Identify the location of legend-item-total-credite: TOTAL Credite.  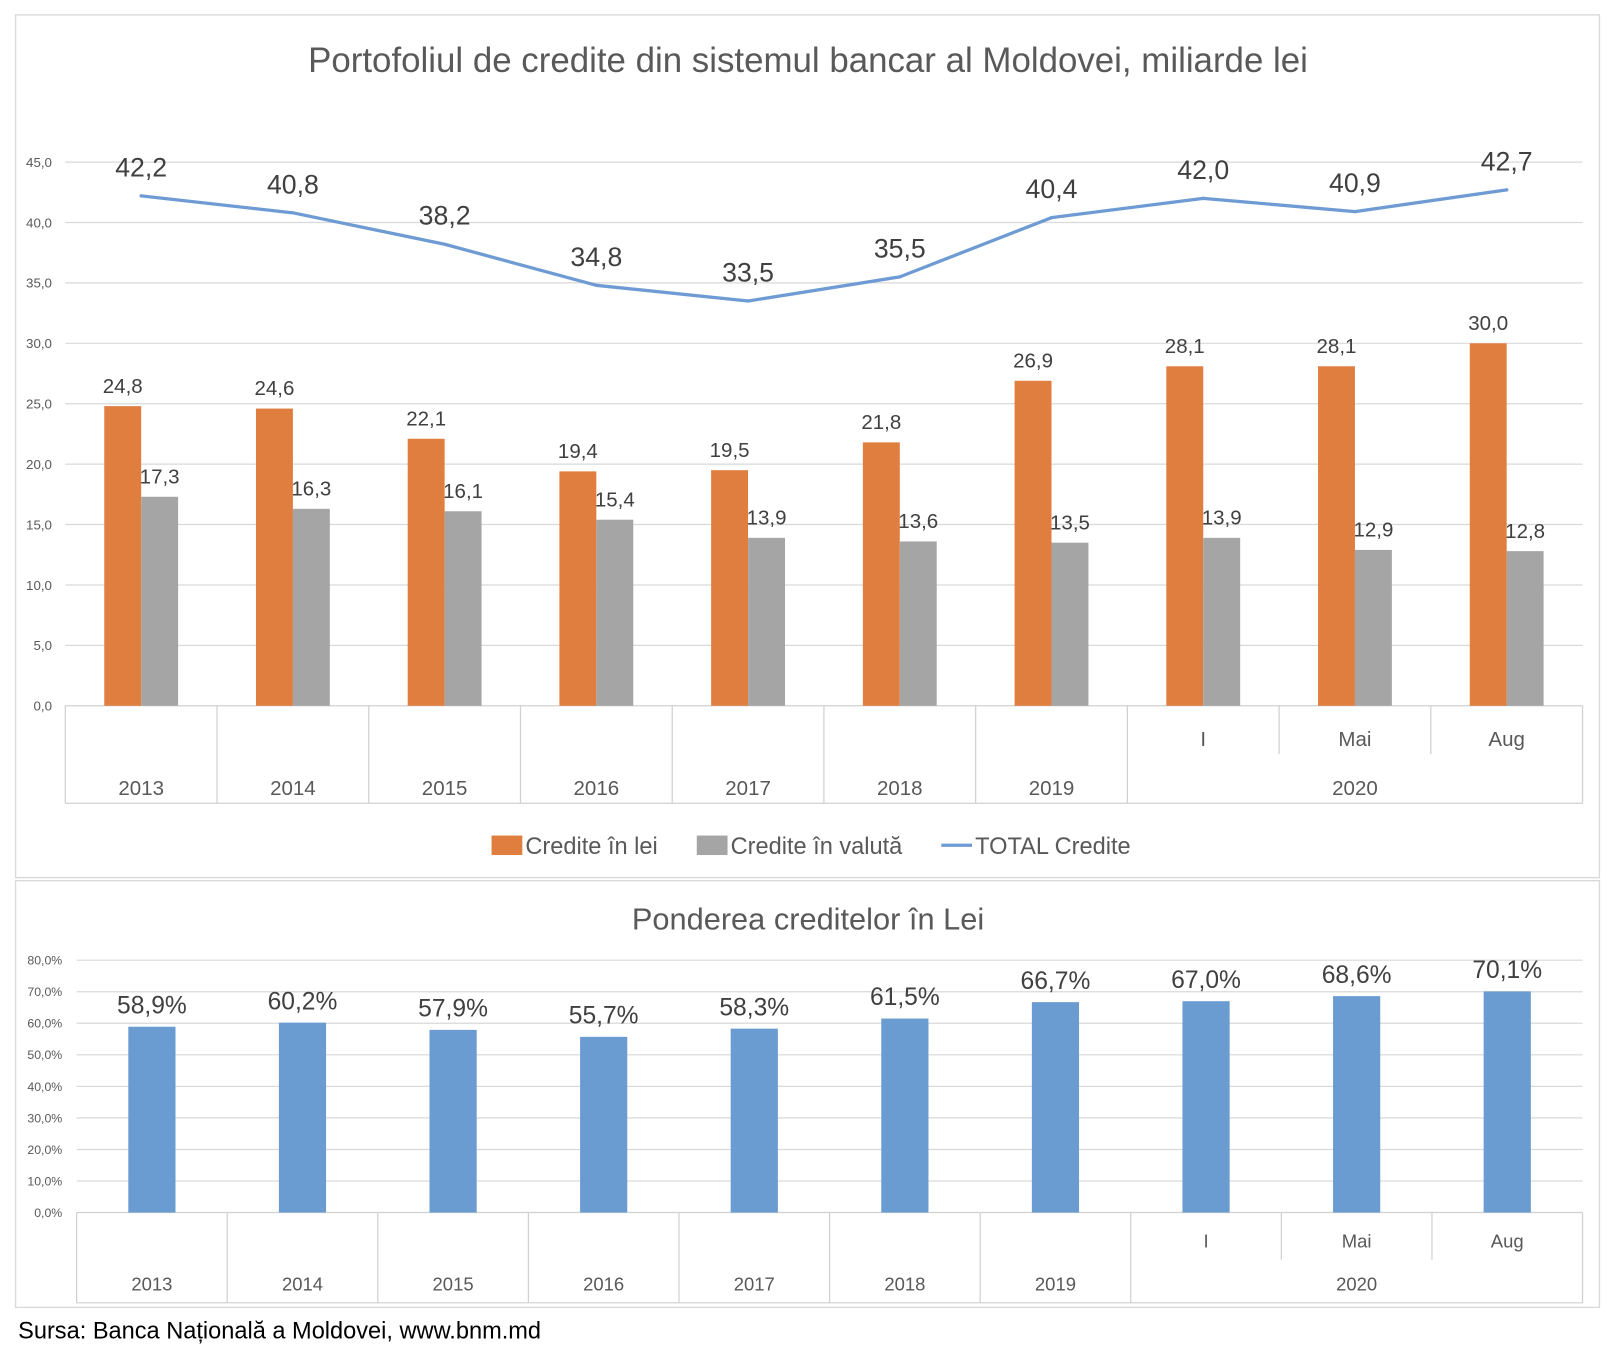
(1036, 846).